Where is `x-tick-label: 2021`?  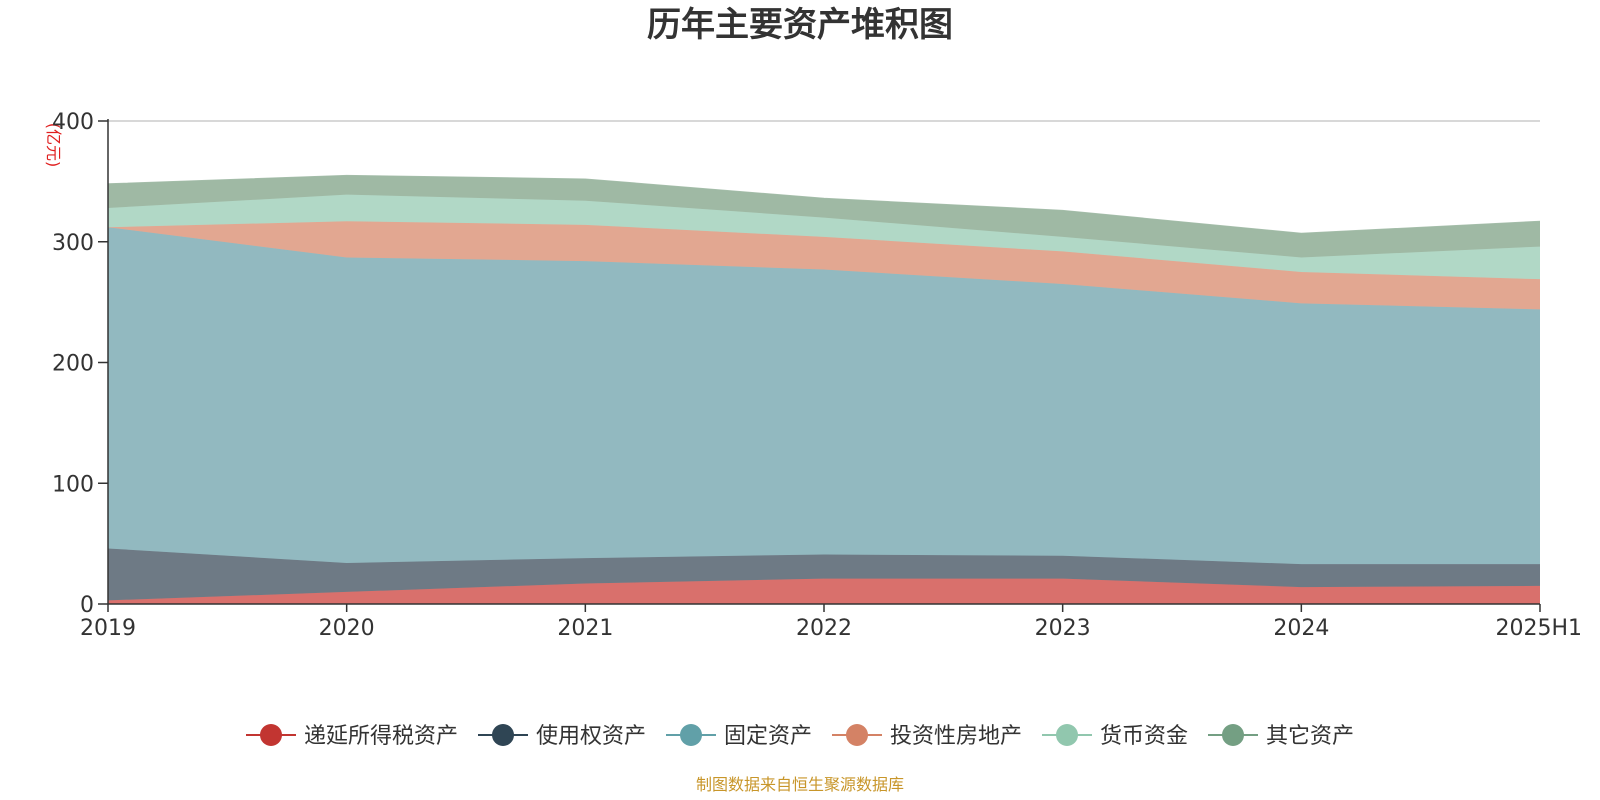
x-tick-label: 2021 is located at coordinates (585, 628).